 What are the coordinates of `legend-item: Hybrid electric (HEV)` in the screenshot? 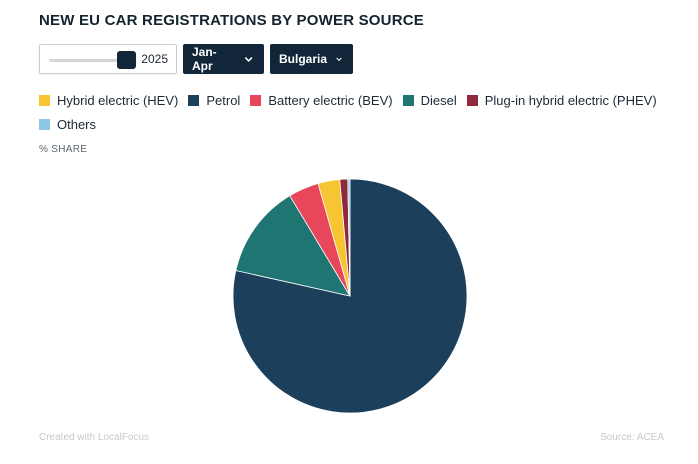 It's located at (108, 100).